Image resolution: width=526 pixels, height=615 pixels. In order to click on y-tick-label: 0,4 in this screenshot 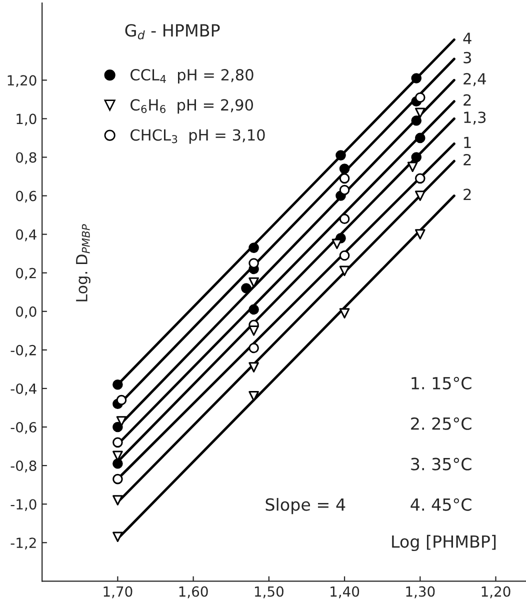, I will do `click(26, 235)`.